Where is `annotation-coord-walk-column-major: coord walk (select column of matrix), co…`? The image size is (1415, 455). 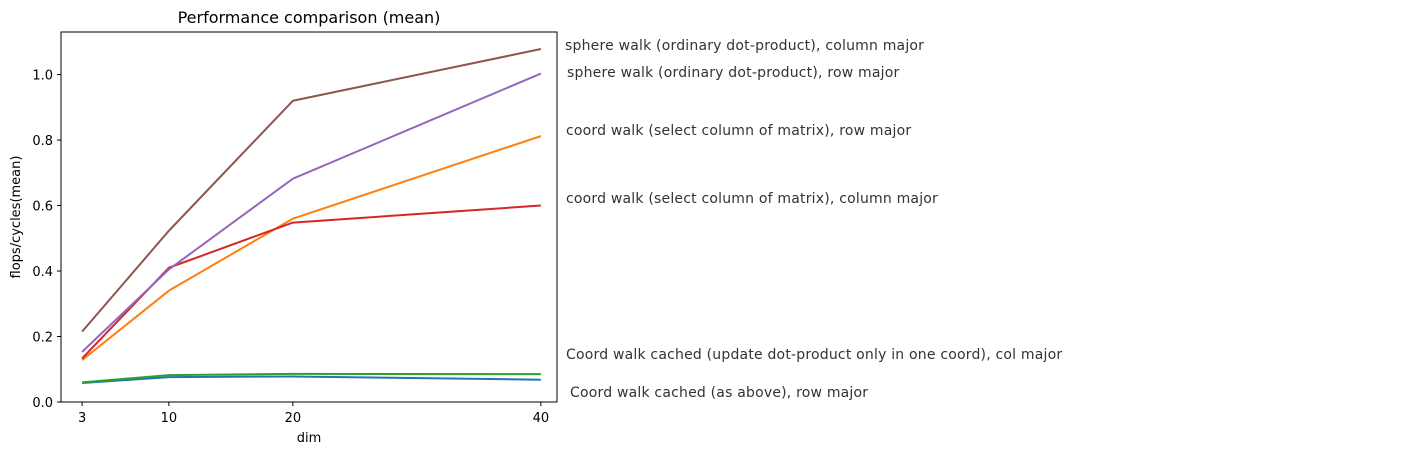 annotation-coord-walk-column-major: coord walk (select column of matrix), co… is located at coordinates (752, 199).